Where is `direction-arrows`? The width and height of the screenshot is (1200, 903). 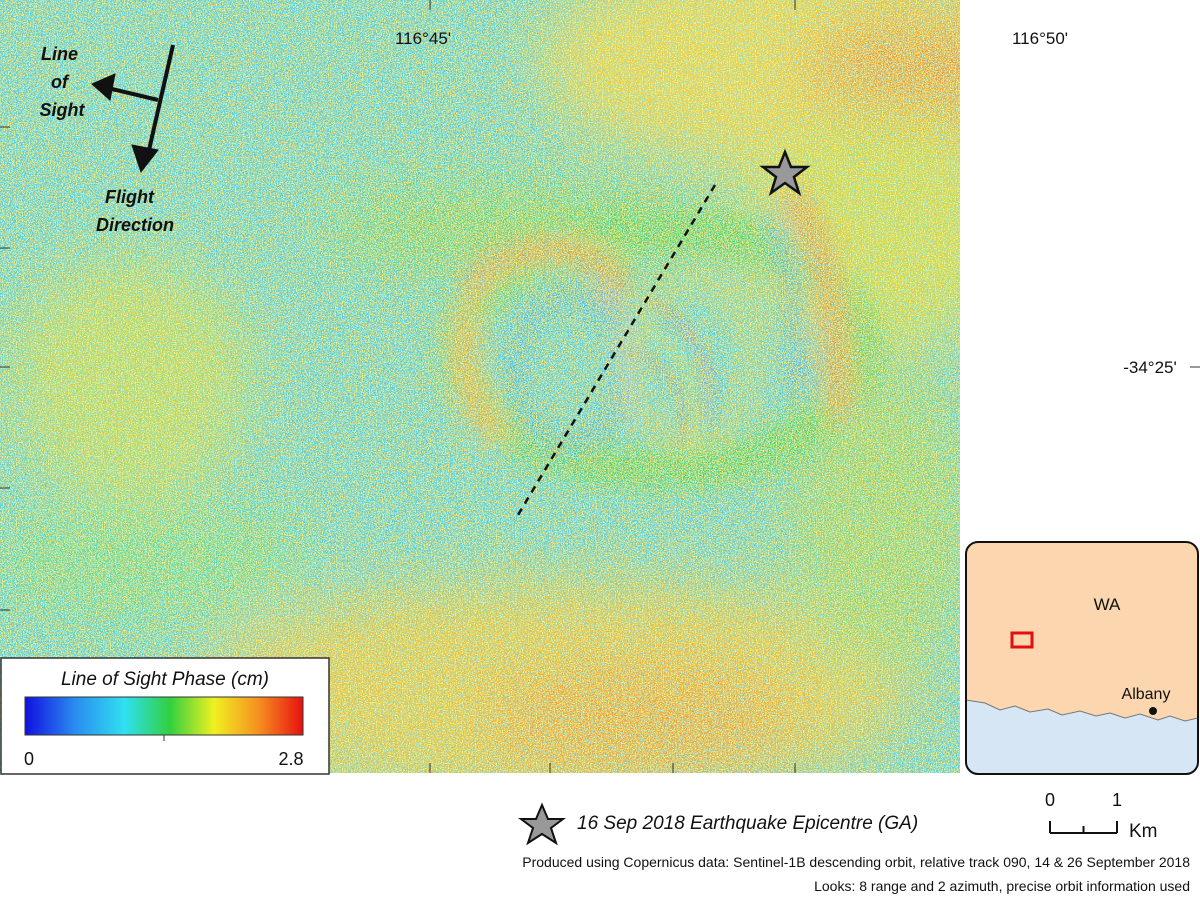 direction-arrows is located at coordinates (133, 109).